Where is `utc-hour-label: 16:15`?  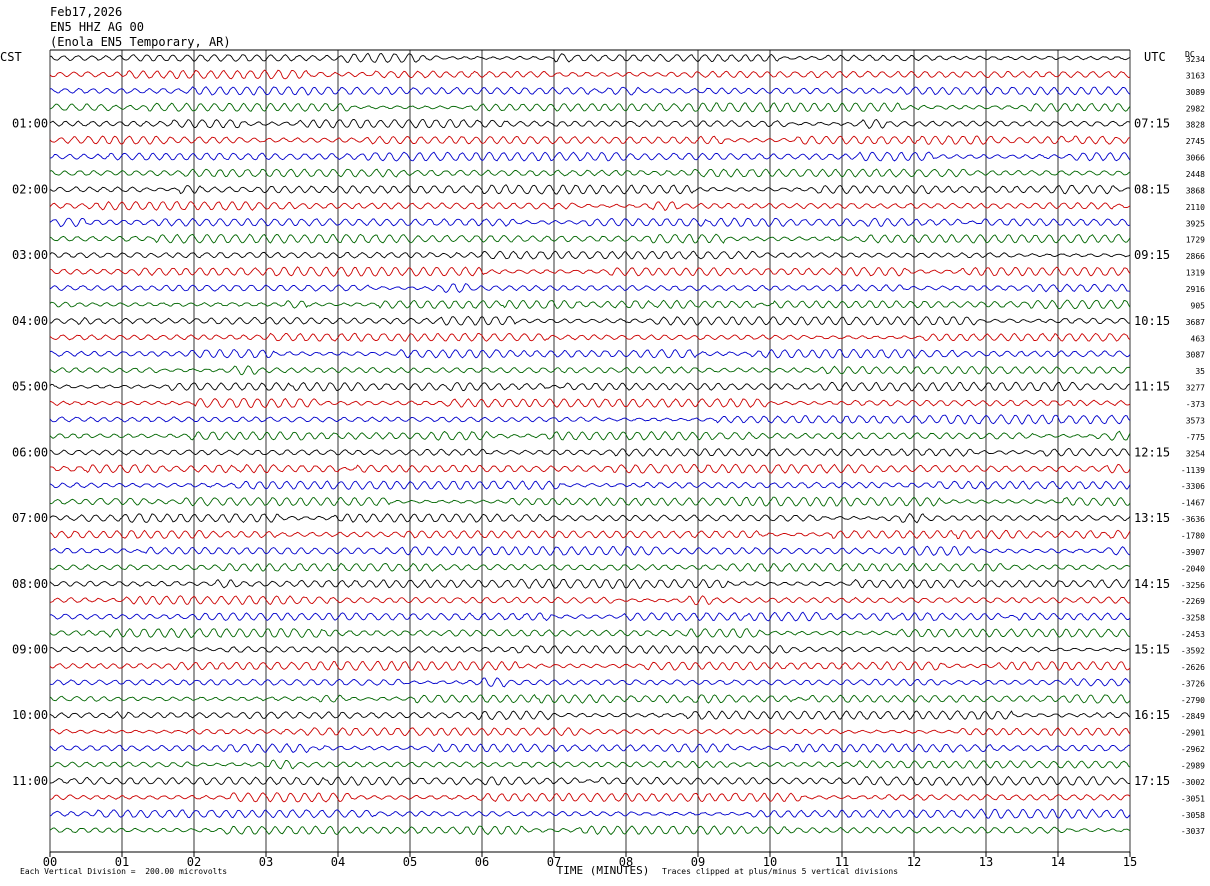
utc-hour-label: 16:15 is located at coordinates (1152, 715).